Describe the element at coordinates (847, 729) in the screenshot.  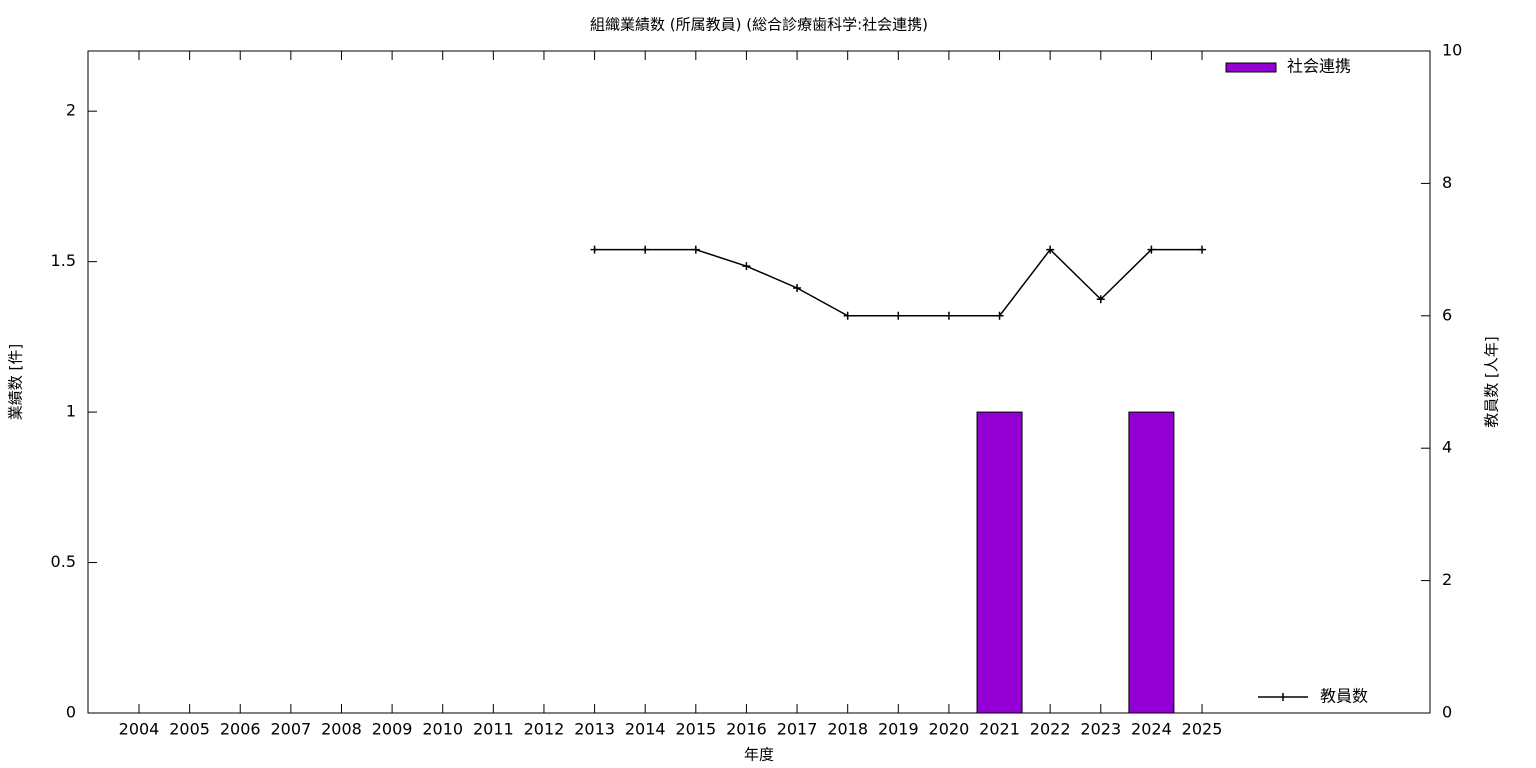
I see `x-tick-label: 2018` at that location.